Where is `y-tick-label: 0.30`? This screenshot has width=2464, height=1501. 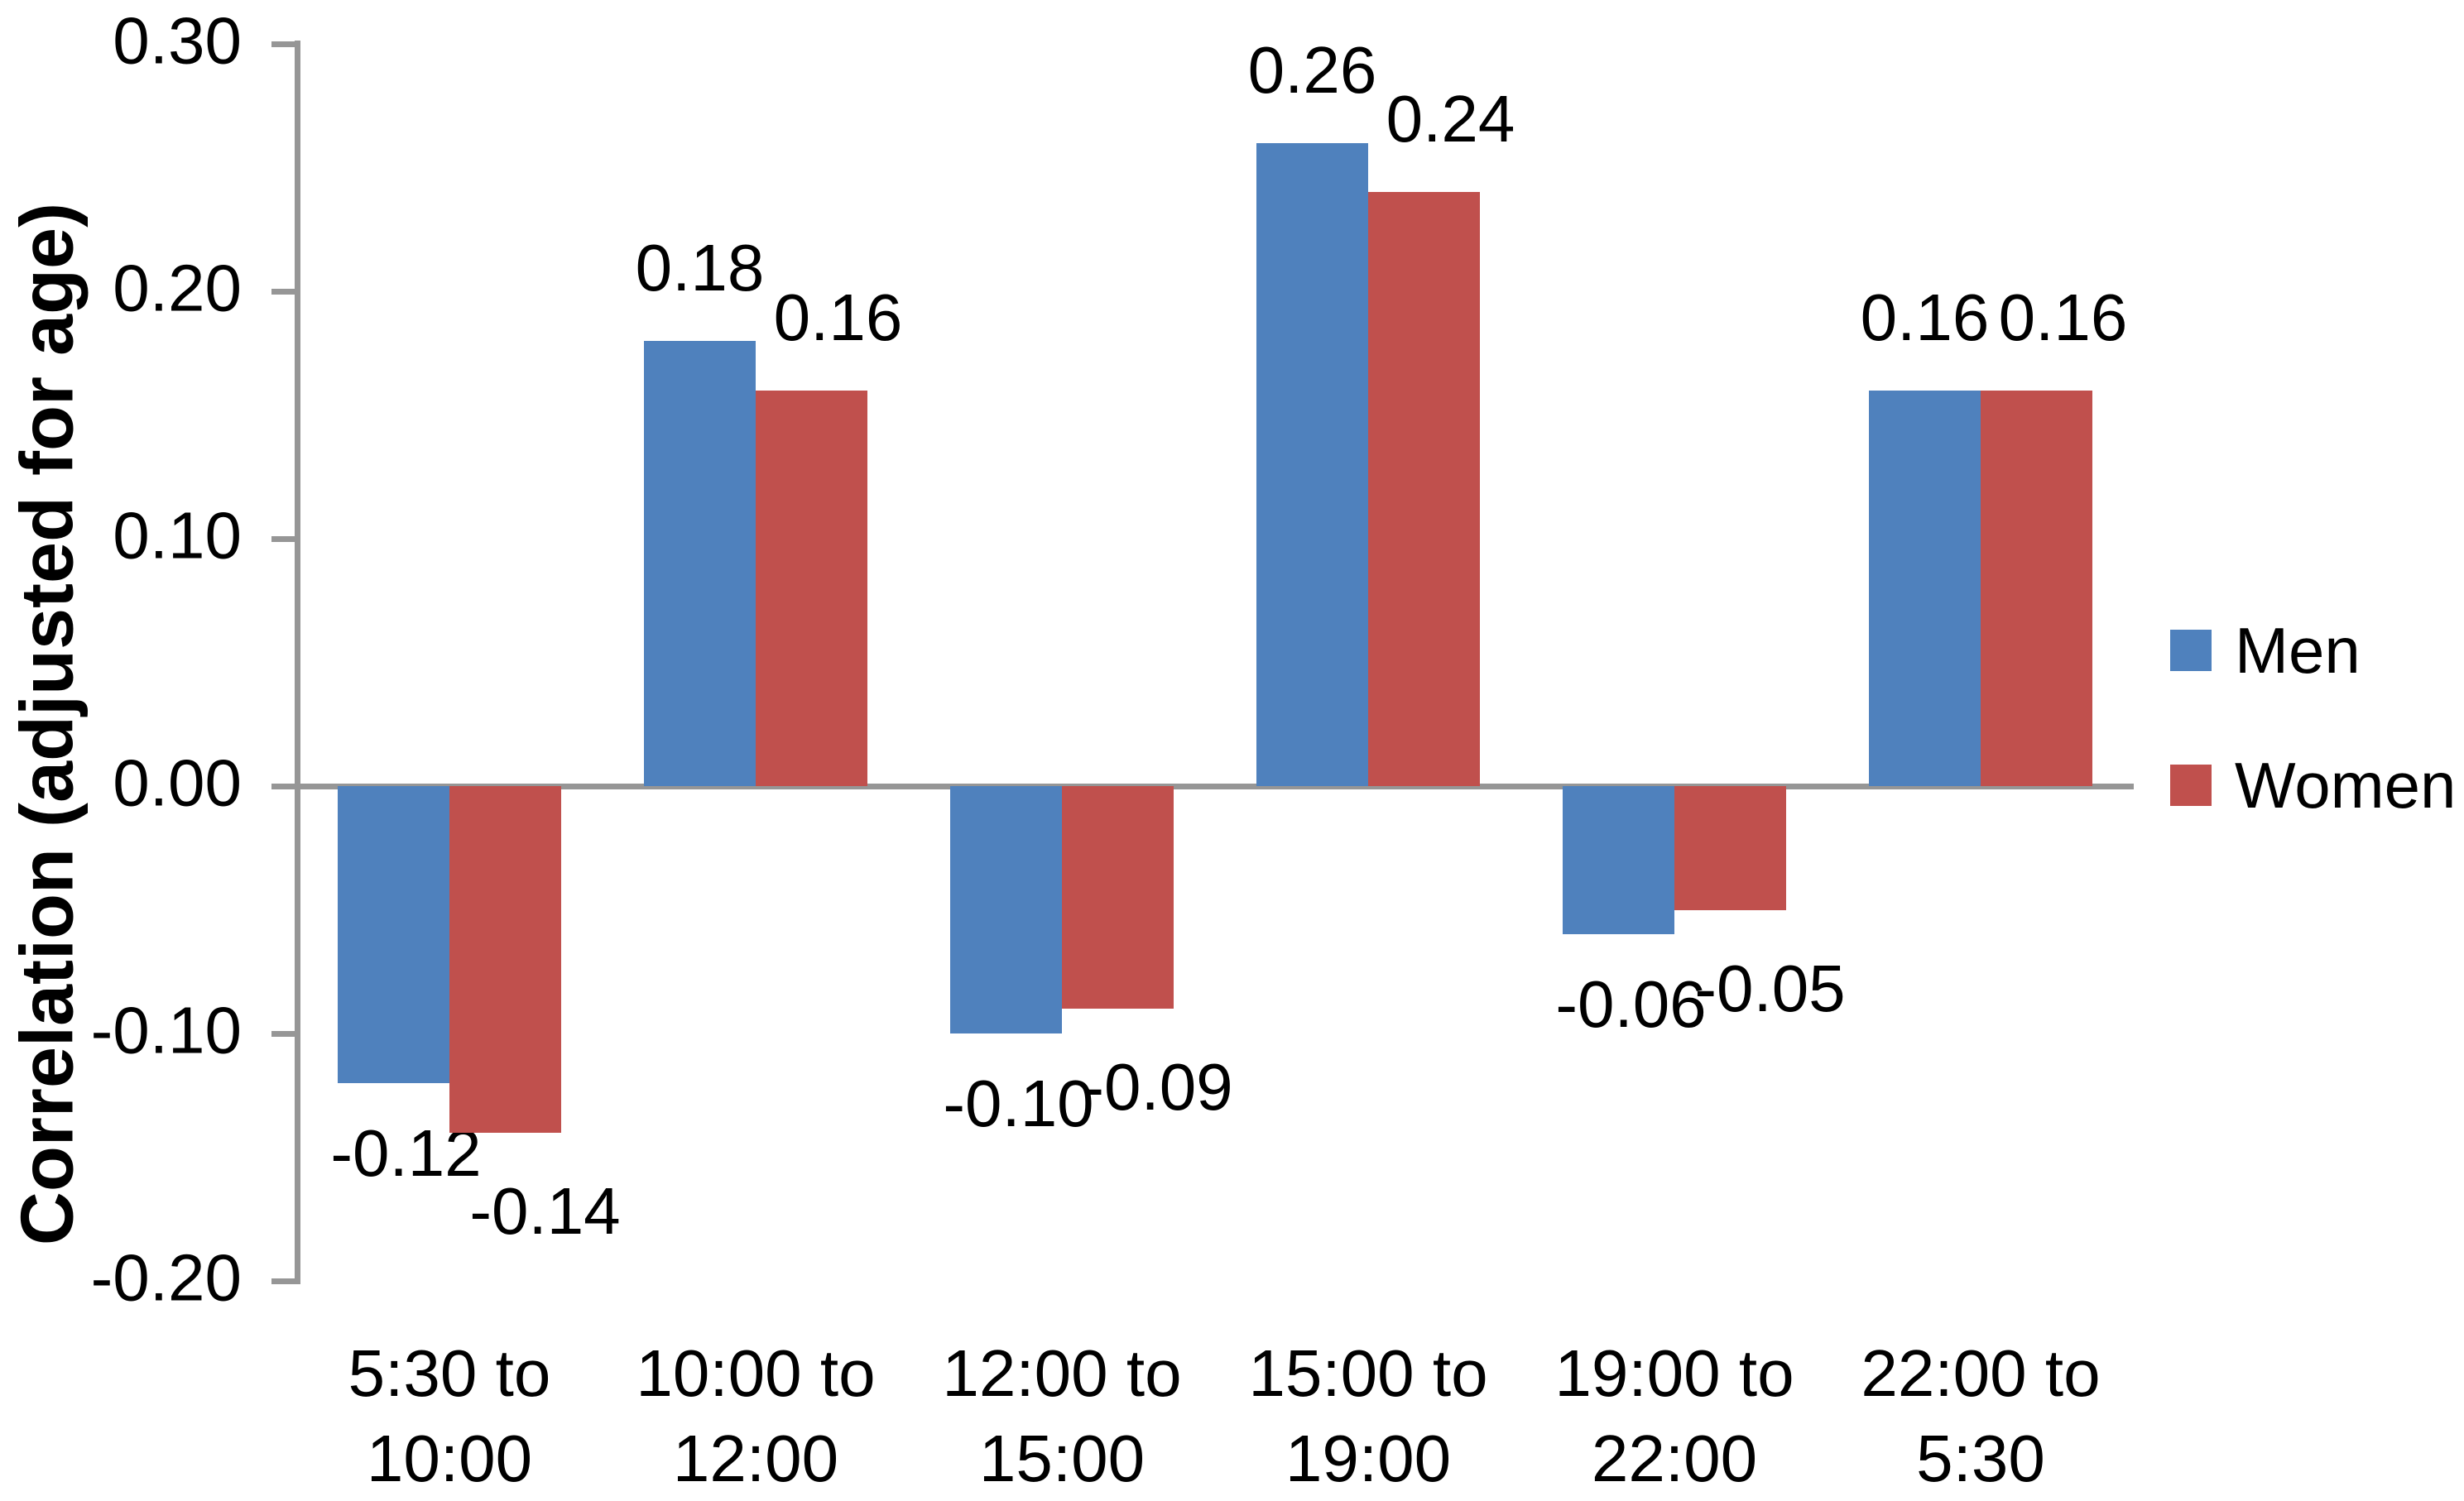 y-tick-label: 0.30 is located at coordinates (177, 41).